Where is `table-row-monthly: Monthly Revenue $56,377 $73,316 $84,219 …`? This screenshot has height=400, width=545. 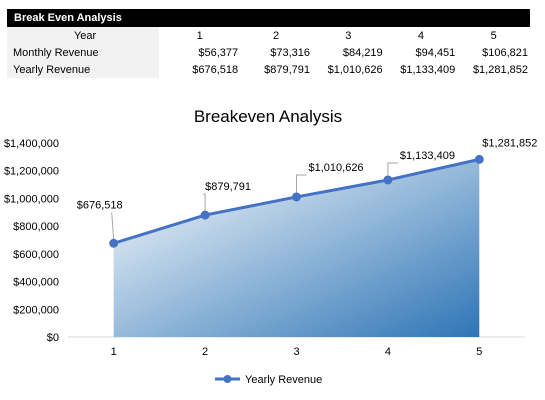
table-row-monthly: Monthly Revenue $56,377 $73,316 $84,219 … is located at coordinates (268, 52).